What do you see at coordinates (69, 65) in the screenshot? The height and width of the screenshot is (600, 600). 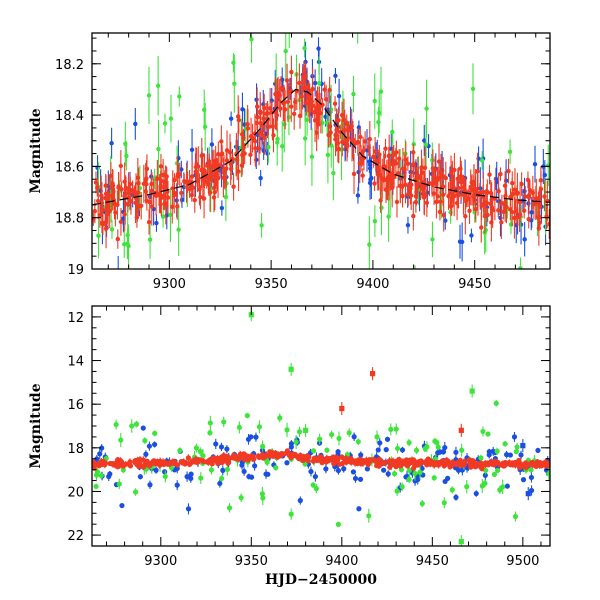 I see `y-tick-label: 18.2` at bounding box center [69, 65].